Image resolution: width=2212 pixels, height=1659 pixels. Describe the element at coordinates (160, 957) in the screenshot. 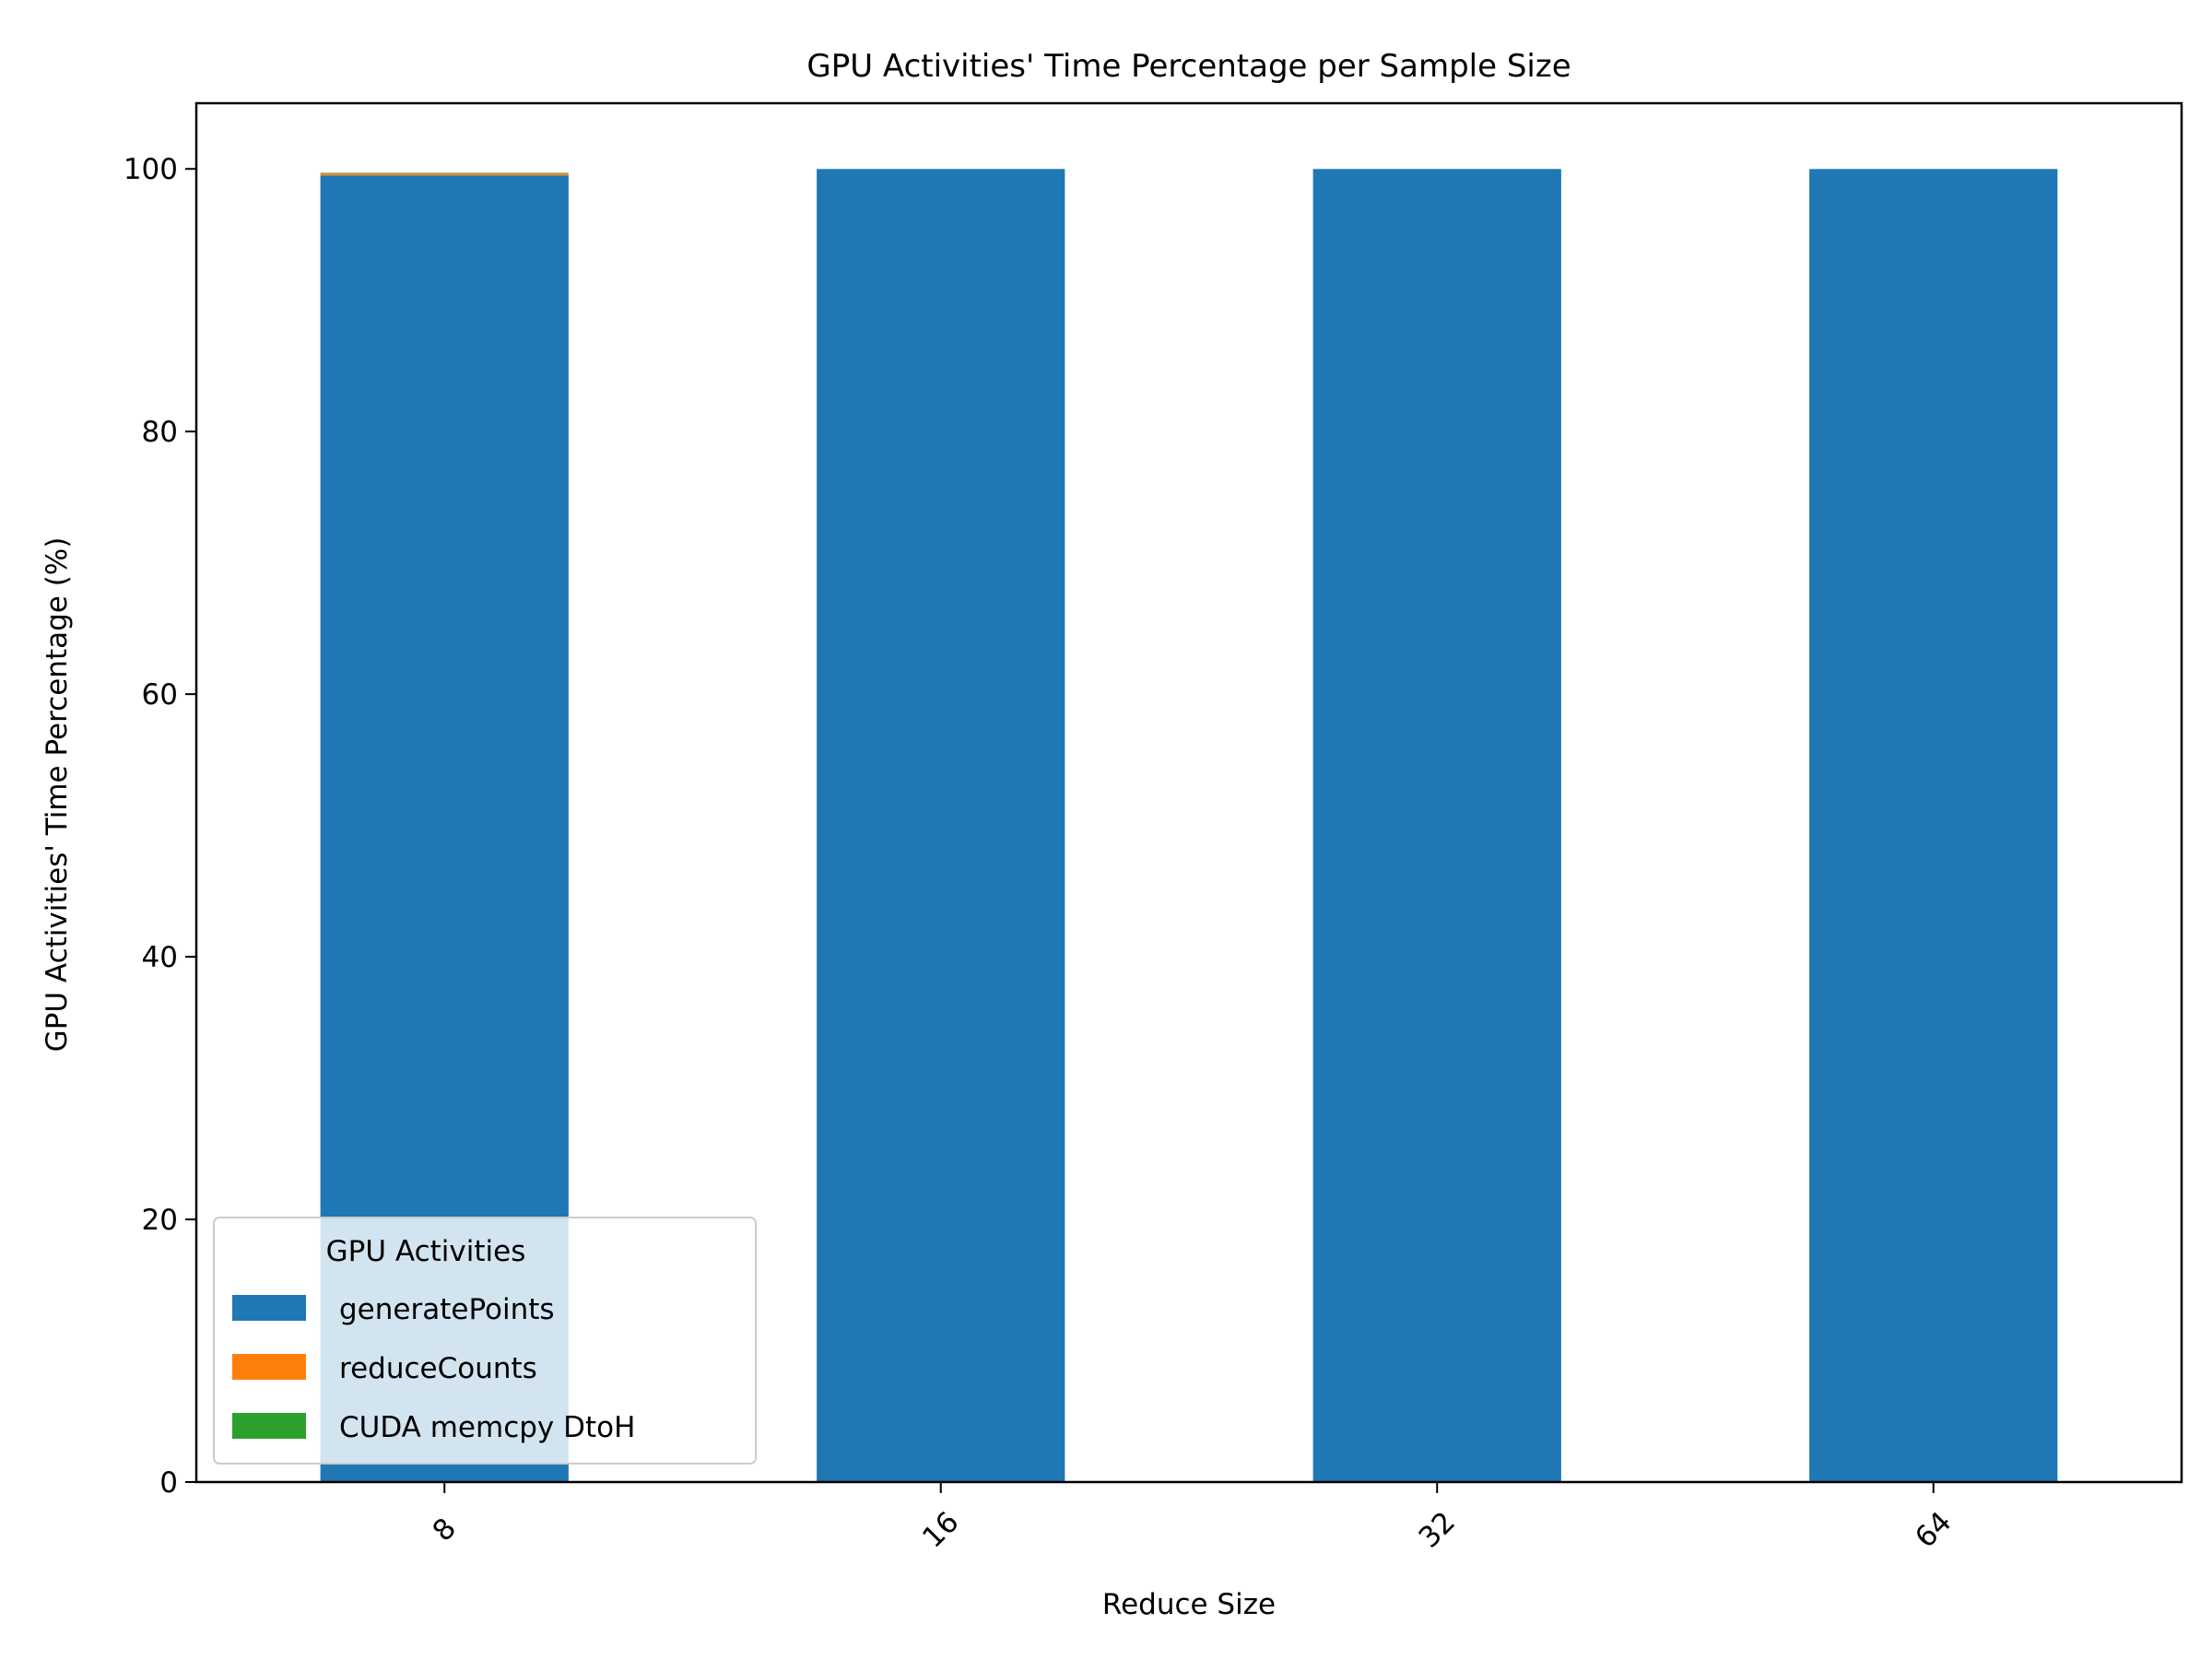

I see `y-tick-label: 40` at that location.